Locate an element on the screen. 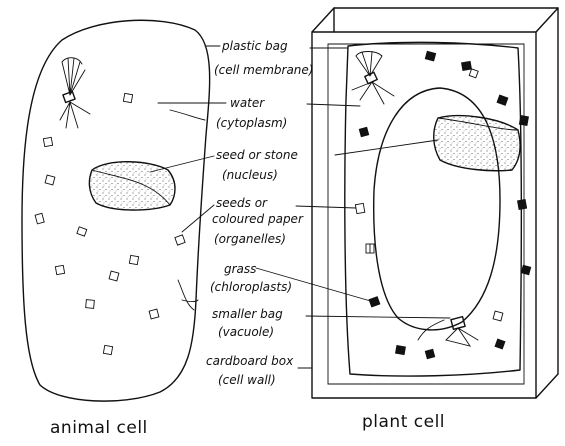 Image resolution: width=565 pixels, height=446 pixels. label-coloured-paper: coloured paper is located at coordinates (257, 219).